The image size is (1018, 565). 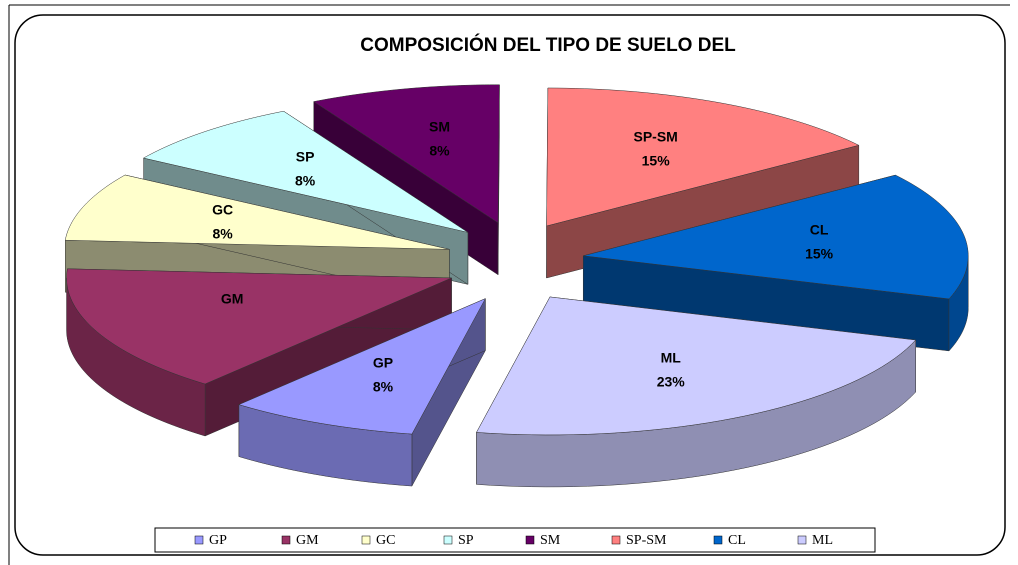 What do you see at coordinates (515, 540) in the screenshot?
I see `legend-box` at bounding box center [515, 540].